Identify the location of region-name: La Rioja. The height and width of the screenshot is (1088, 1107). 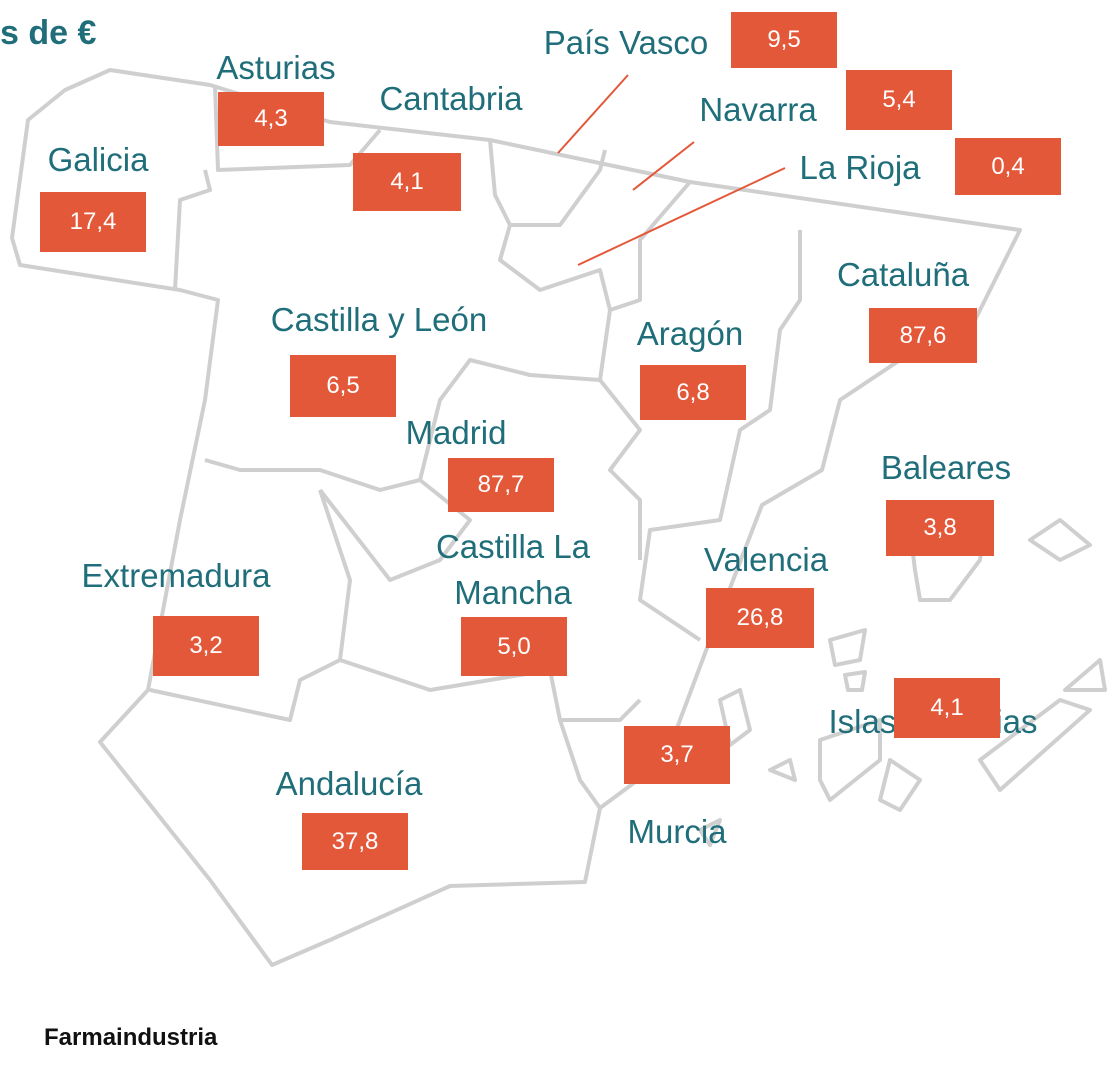
(860, 167).